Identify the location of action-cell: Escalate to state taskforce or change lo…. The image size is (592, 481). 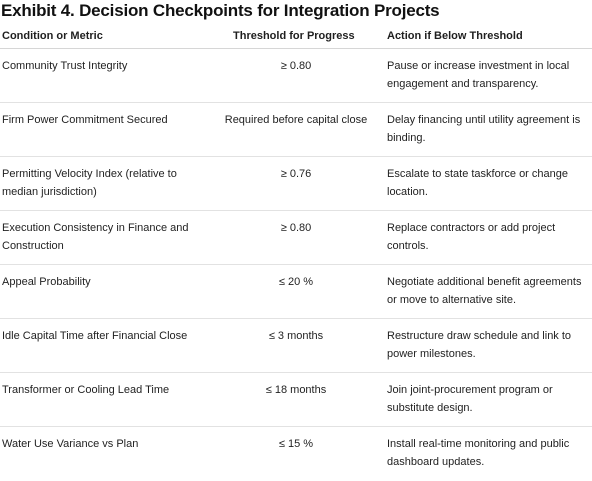
(477, 183).